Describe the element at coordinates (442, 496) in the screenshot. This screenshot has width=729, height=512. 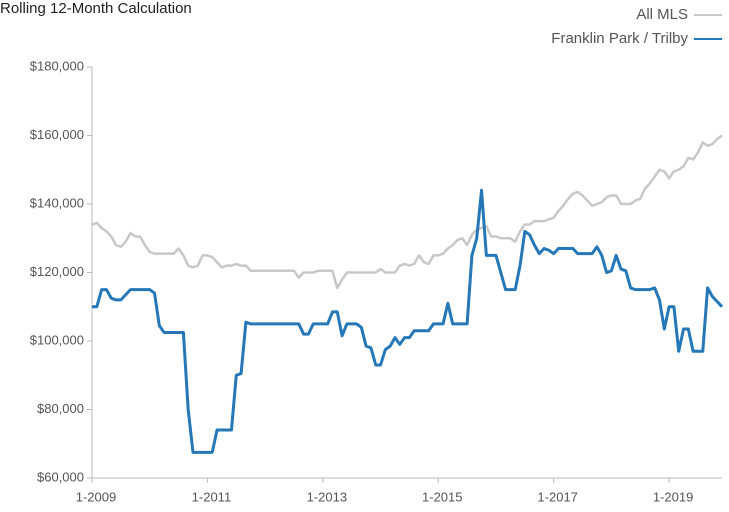
I see `x-tick-label: 1-2015` at that location.